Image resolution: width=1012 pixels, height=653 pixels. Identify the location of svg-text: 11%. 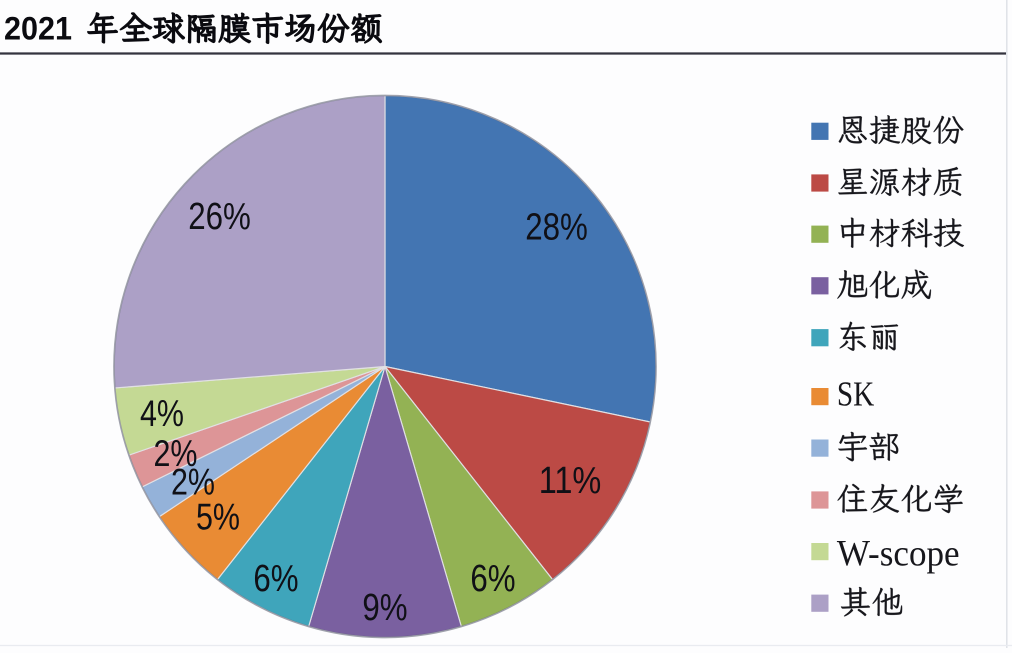
(570, 481).